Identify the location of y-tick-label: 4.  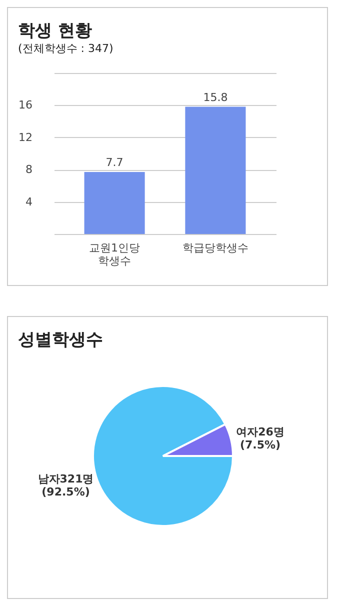
(29, 201).